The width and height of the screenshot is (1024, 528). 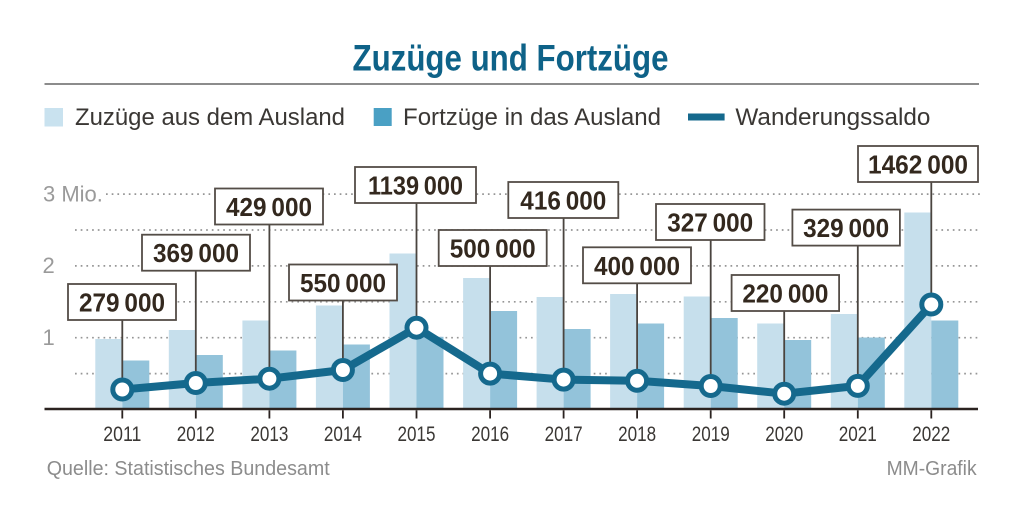 What do you see at coordinates (188, 469) in the screenshot?
I see `svg-text:Quelle: Statistisches Bundesam: Quelle: Statistisches Bundesamt` at bounding box center [188, 469].